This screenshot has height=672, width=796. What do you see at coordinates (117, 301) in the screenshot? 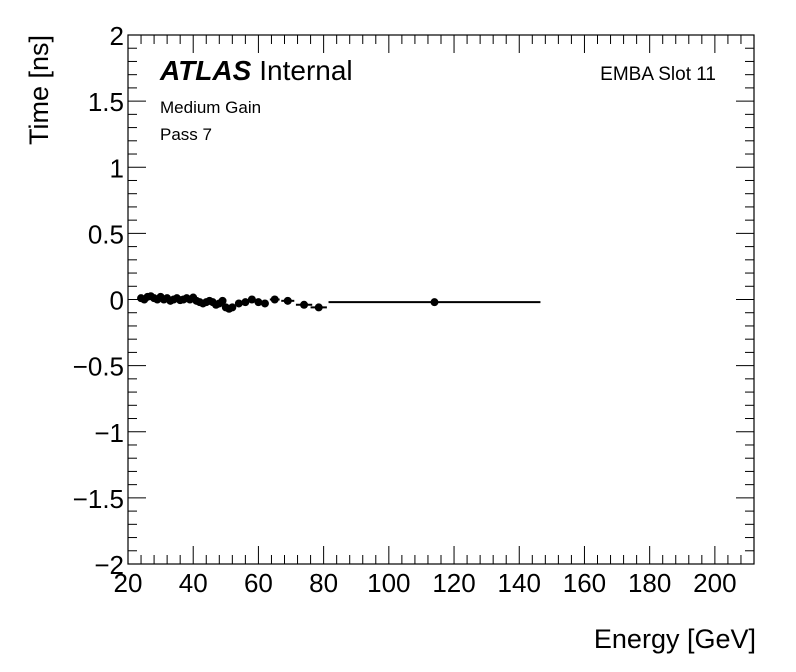
I see `y-tick-label: 0` at bounding box center [117, 301].